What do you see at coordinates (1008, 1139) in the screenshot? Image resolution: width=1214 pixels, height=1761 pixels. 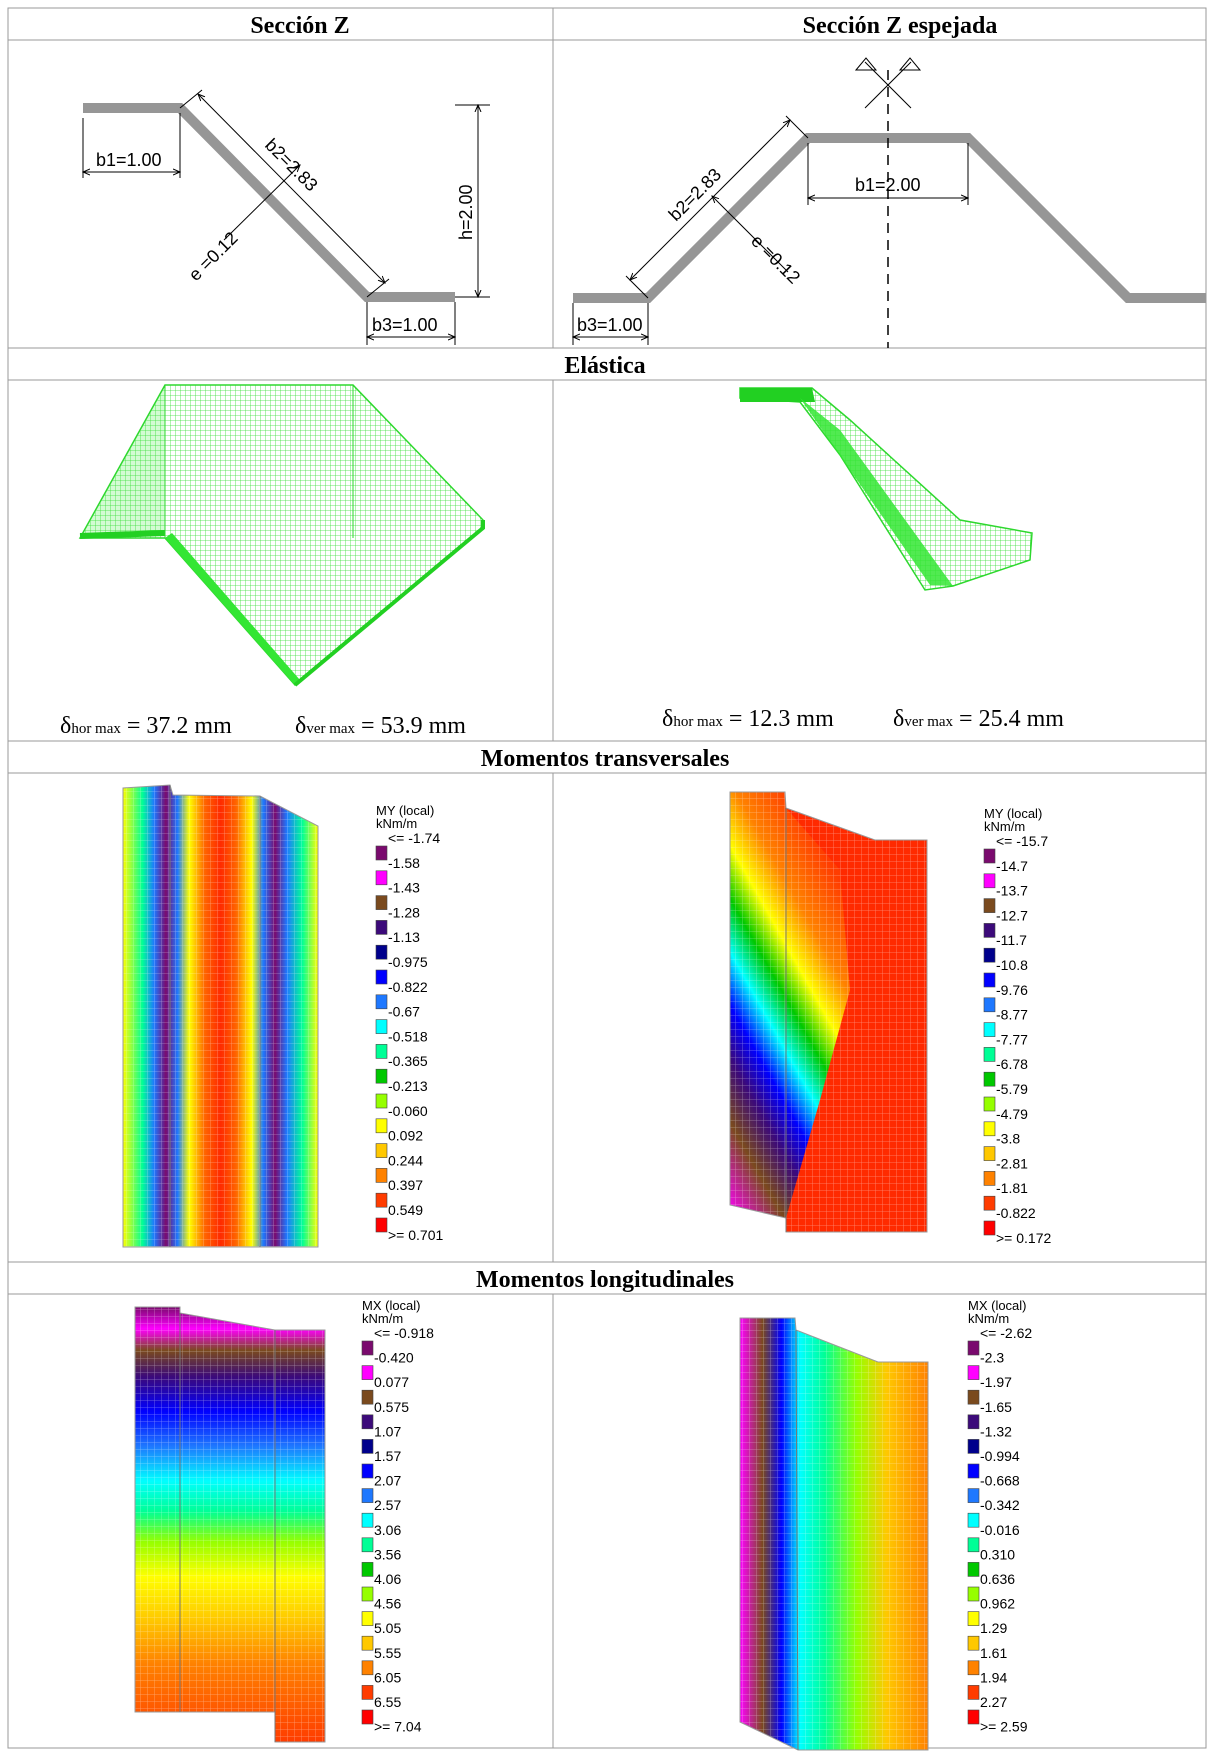 I see `legend-label: -3.8` at bounding box center [1008, 1139].